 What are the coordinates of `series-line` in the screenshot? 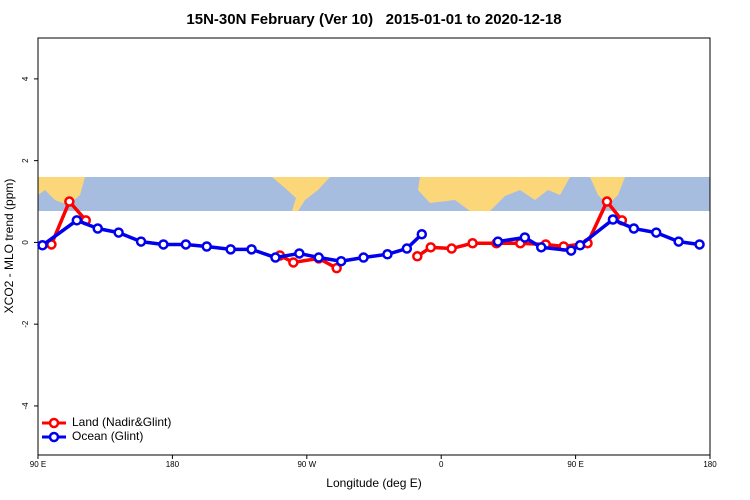 It's located at (336, 234).